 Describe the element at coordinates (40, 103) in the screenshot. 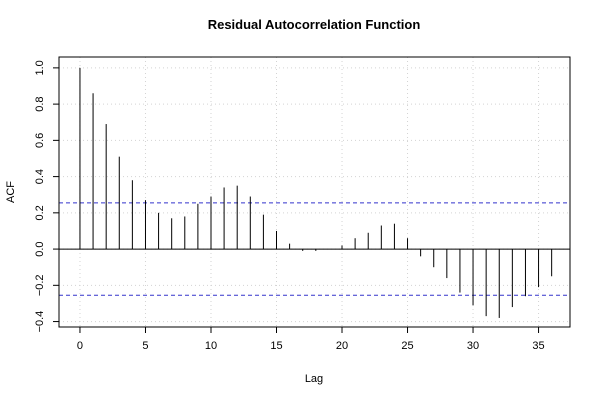

I see `y-tick-label: 0.8` at that location.